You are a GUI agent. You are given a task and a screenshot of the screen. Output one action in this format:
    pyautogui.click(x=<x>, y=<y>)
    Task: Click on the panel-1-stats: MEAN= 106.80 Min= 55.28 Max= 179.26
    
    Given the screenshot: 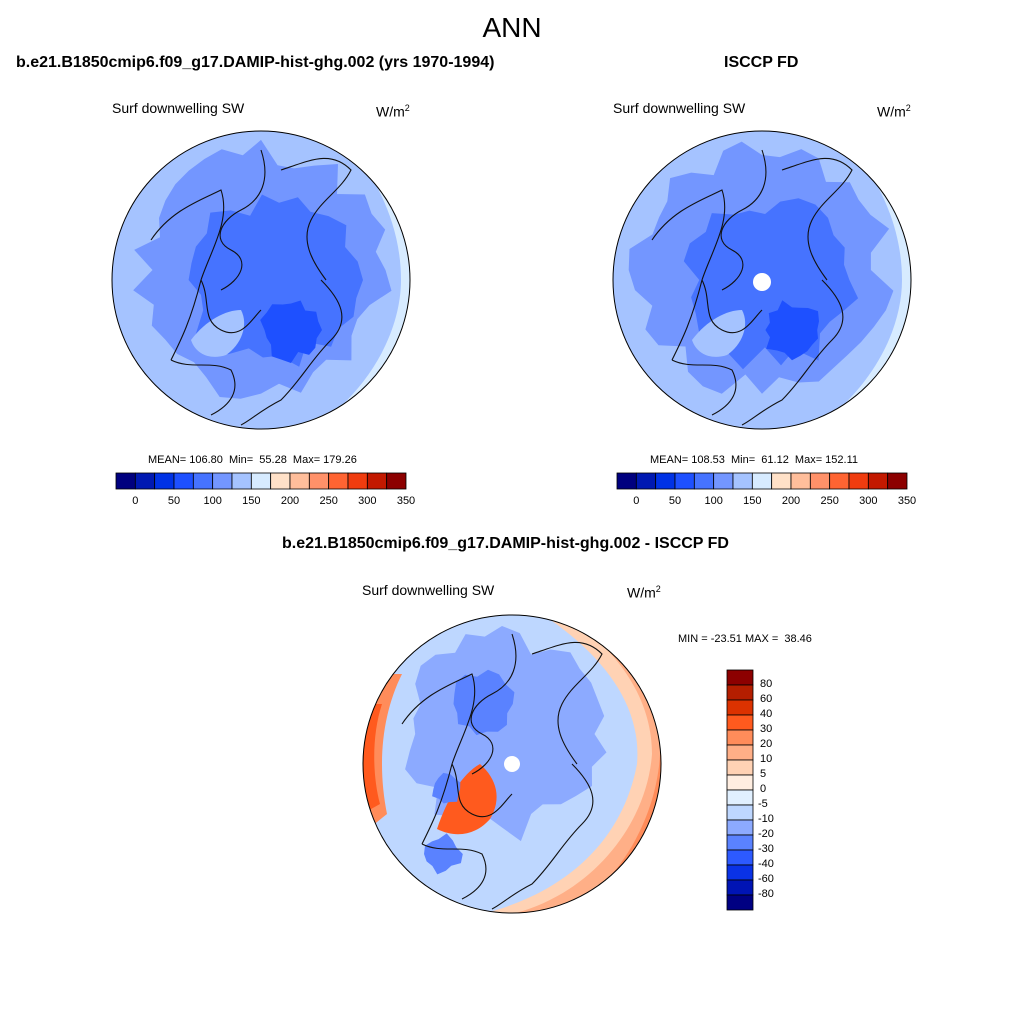 What is the action you would take?
    pyautogui.click(x=252, y=460)
    